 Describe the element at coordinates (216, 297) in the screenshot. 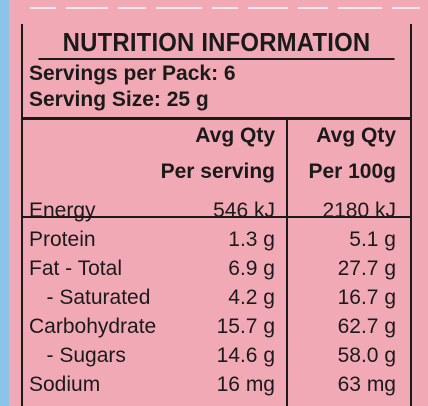

I see `table-row: - Saturated 4.2 g 16.7 g` at that location.